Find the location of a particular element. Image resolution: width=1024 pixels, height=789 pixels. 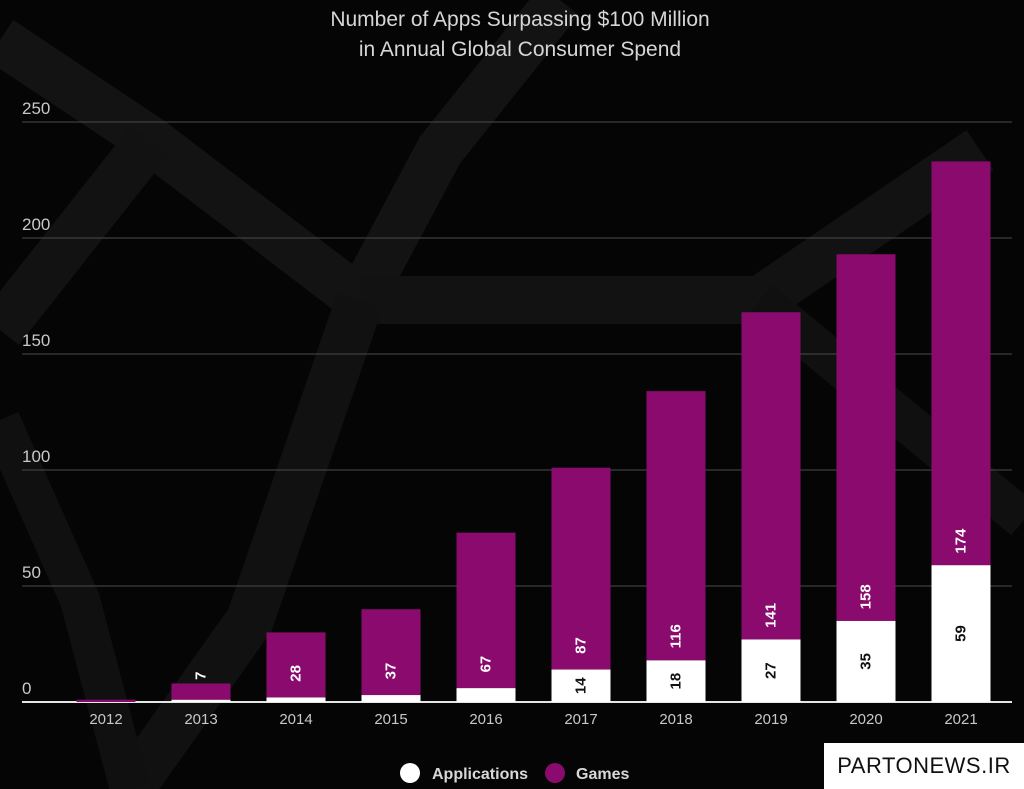

data-label-games: 141 is located at coordinates (771, 615).